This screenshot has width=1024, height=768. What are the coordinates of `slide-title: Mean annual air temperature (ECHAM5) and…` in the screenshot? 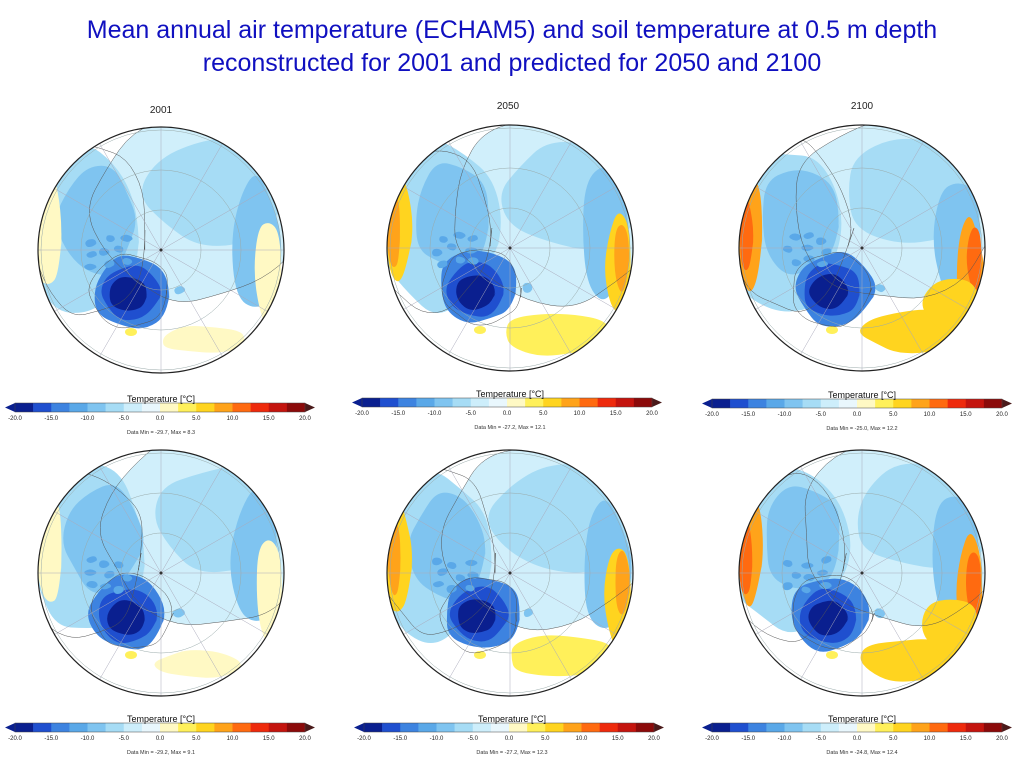 It's located at (512, 47).